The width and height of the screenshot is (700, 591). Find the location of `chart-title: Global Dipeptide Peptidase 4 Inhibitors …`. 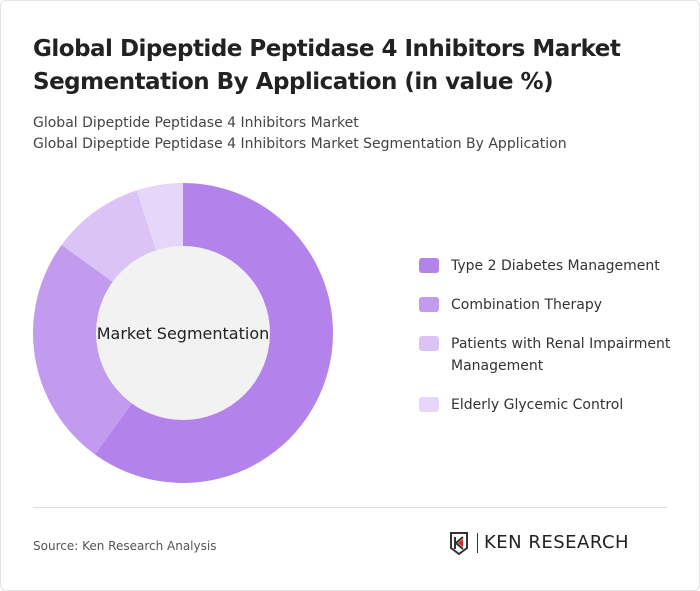

chart-title: Global Dipeptide Peptidase 4 Inhibitors … is located at coordinates (327, 65).